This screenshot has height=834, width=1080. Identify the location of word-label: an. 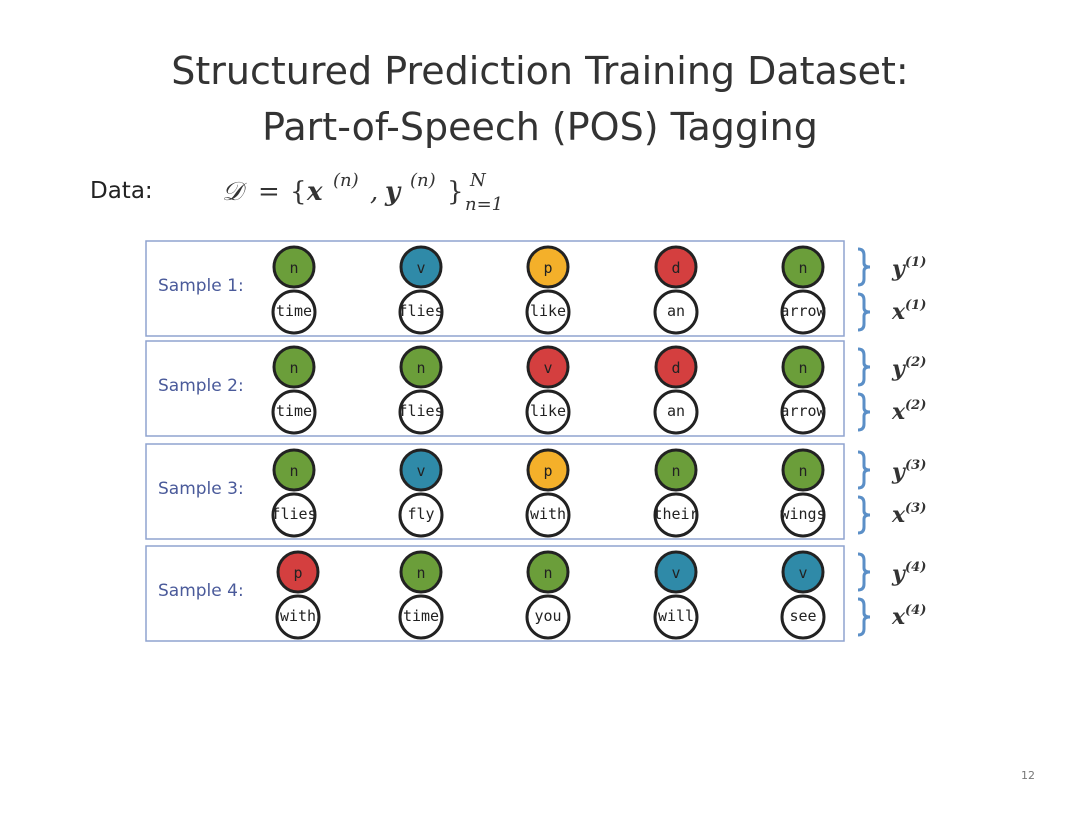
(676, 411).